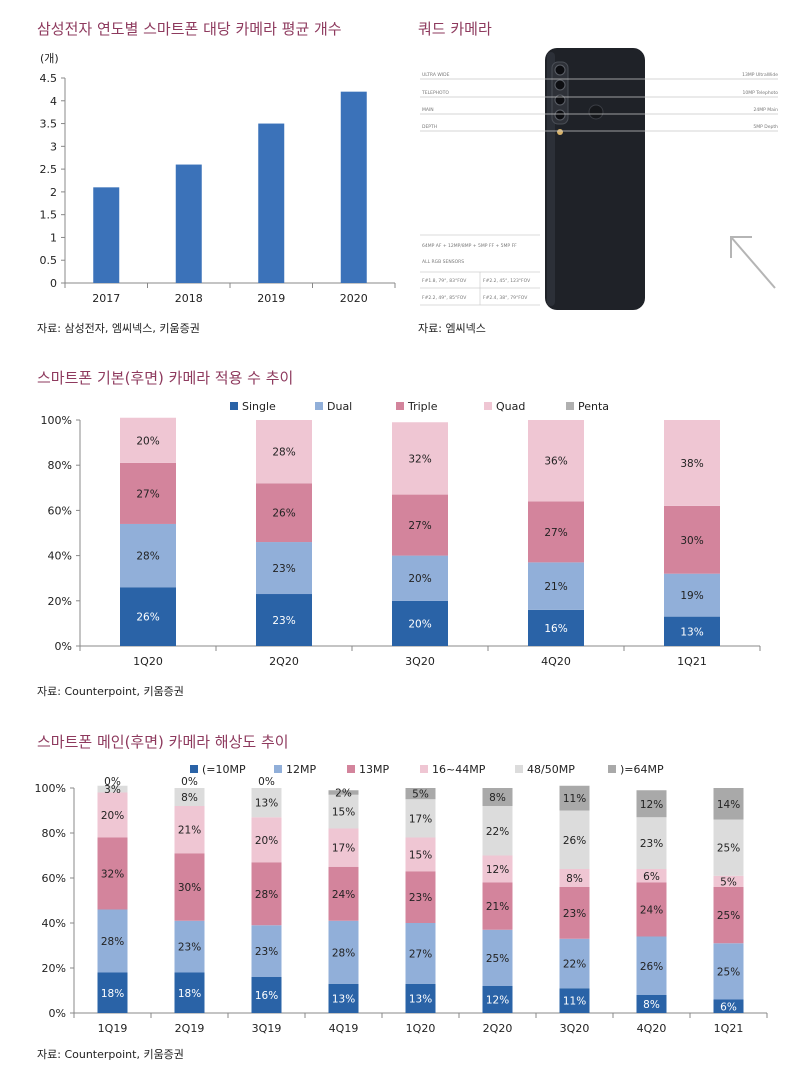 Image resolution: width=800 pixels, height=1083 pixels. I want to click on fingerprint-sensor, so click(596, 112).